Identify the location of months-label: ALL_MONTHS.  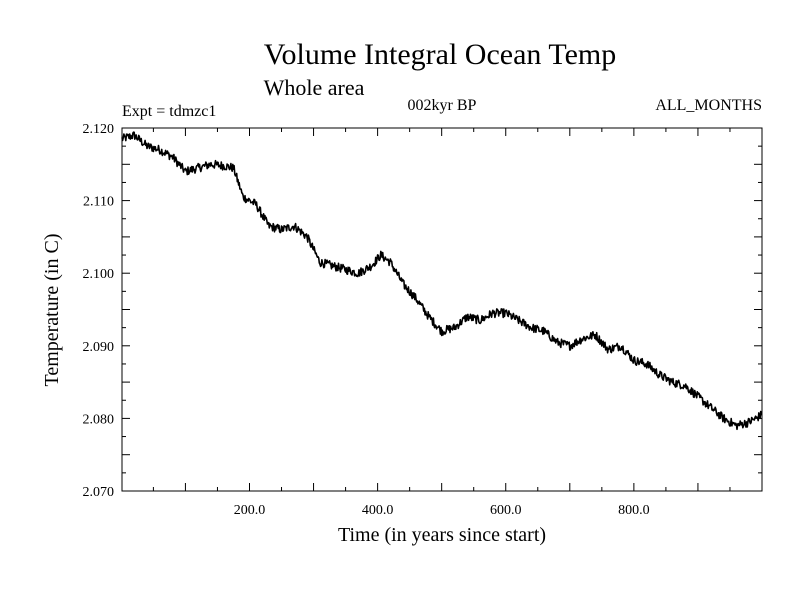
(708, 105).